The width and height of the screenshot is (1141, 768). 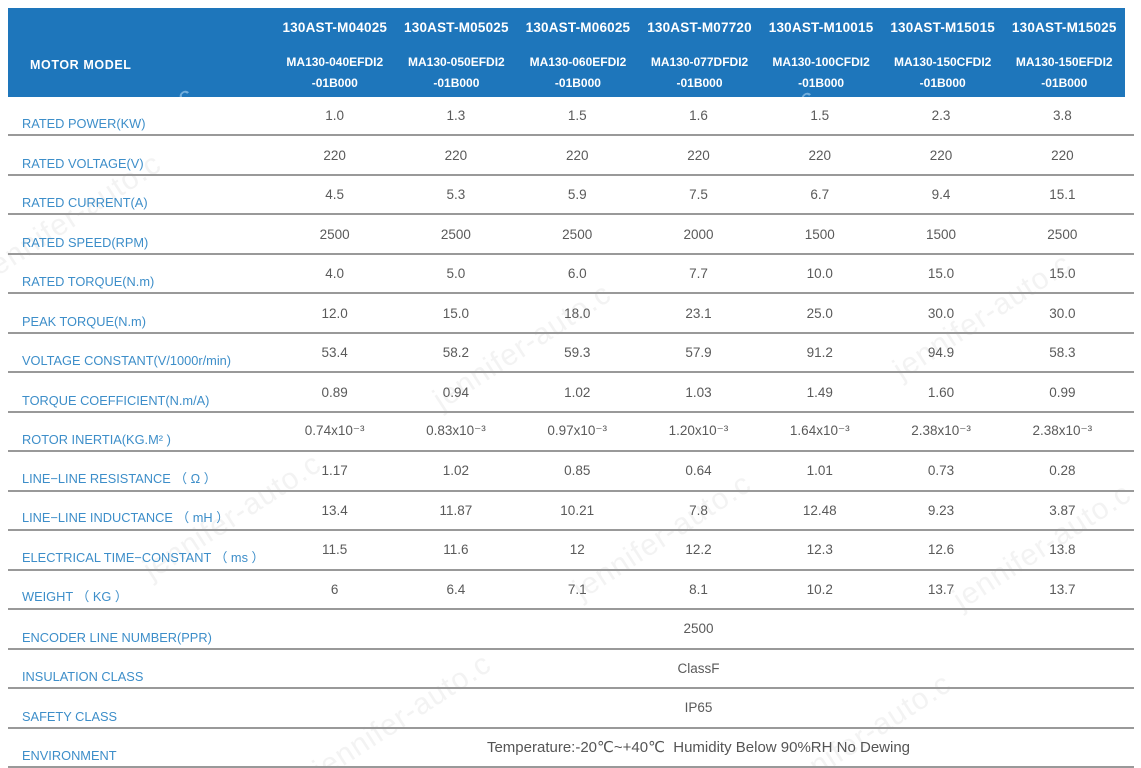 I want to click on value-cell: 11.6, so click(x=456, y=550).